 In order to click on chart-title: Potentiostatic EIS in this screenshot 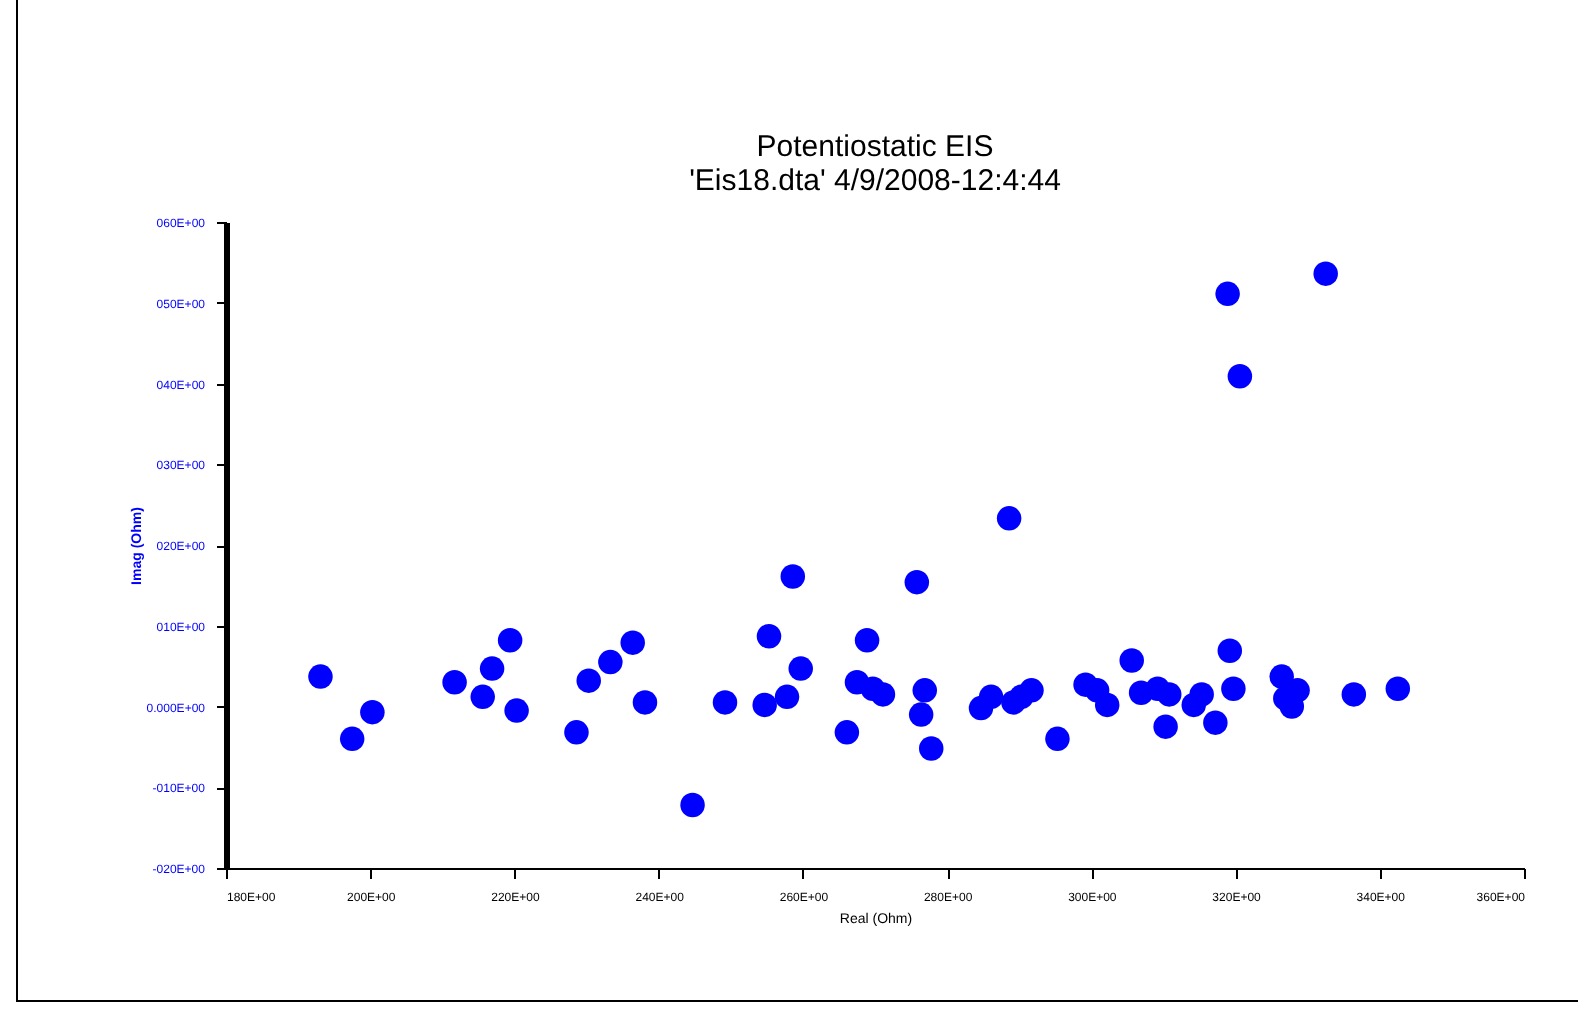, I will do `click(875, 147)`.